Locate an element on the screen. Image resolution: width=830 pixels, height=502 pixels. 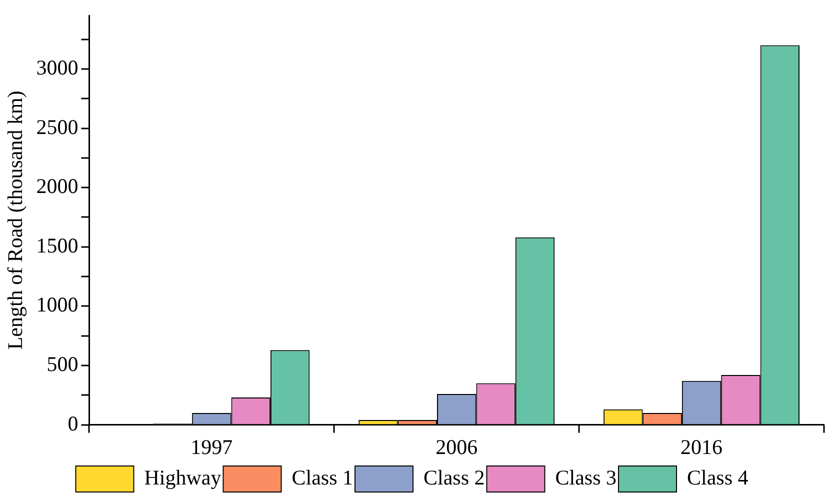
legend-label: Class 2 is located at coordinates (454, 478).